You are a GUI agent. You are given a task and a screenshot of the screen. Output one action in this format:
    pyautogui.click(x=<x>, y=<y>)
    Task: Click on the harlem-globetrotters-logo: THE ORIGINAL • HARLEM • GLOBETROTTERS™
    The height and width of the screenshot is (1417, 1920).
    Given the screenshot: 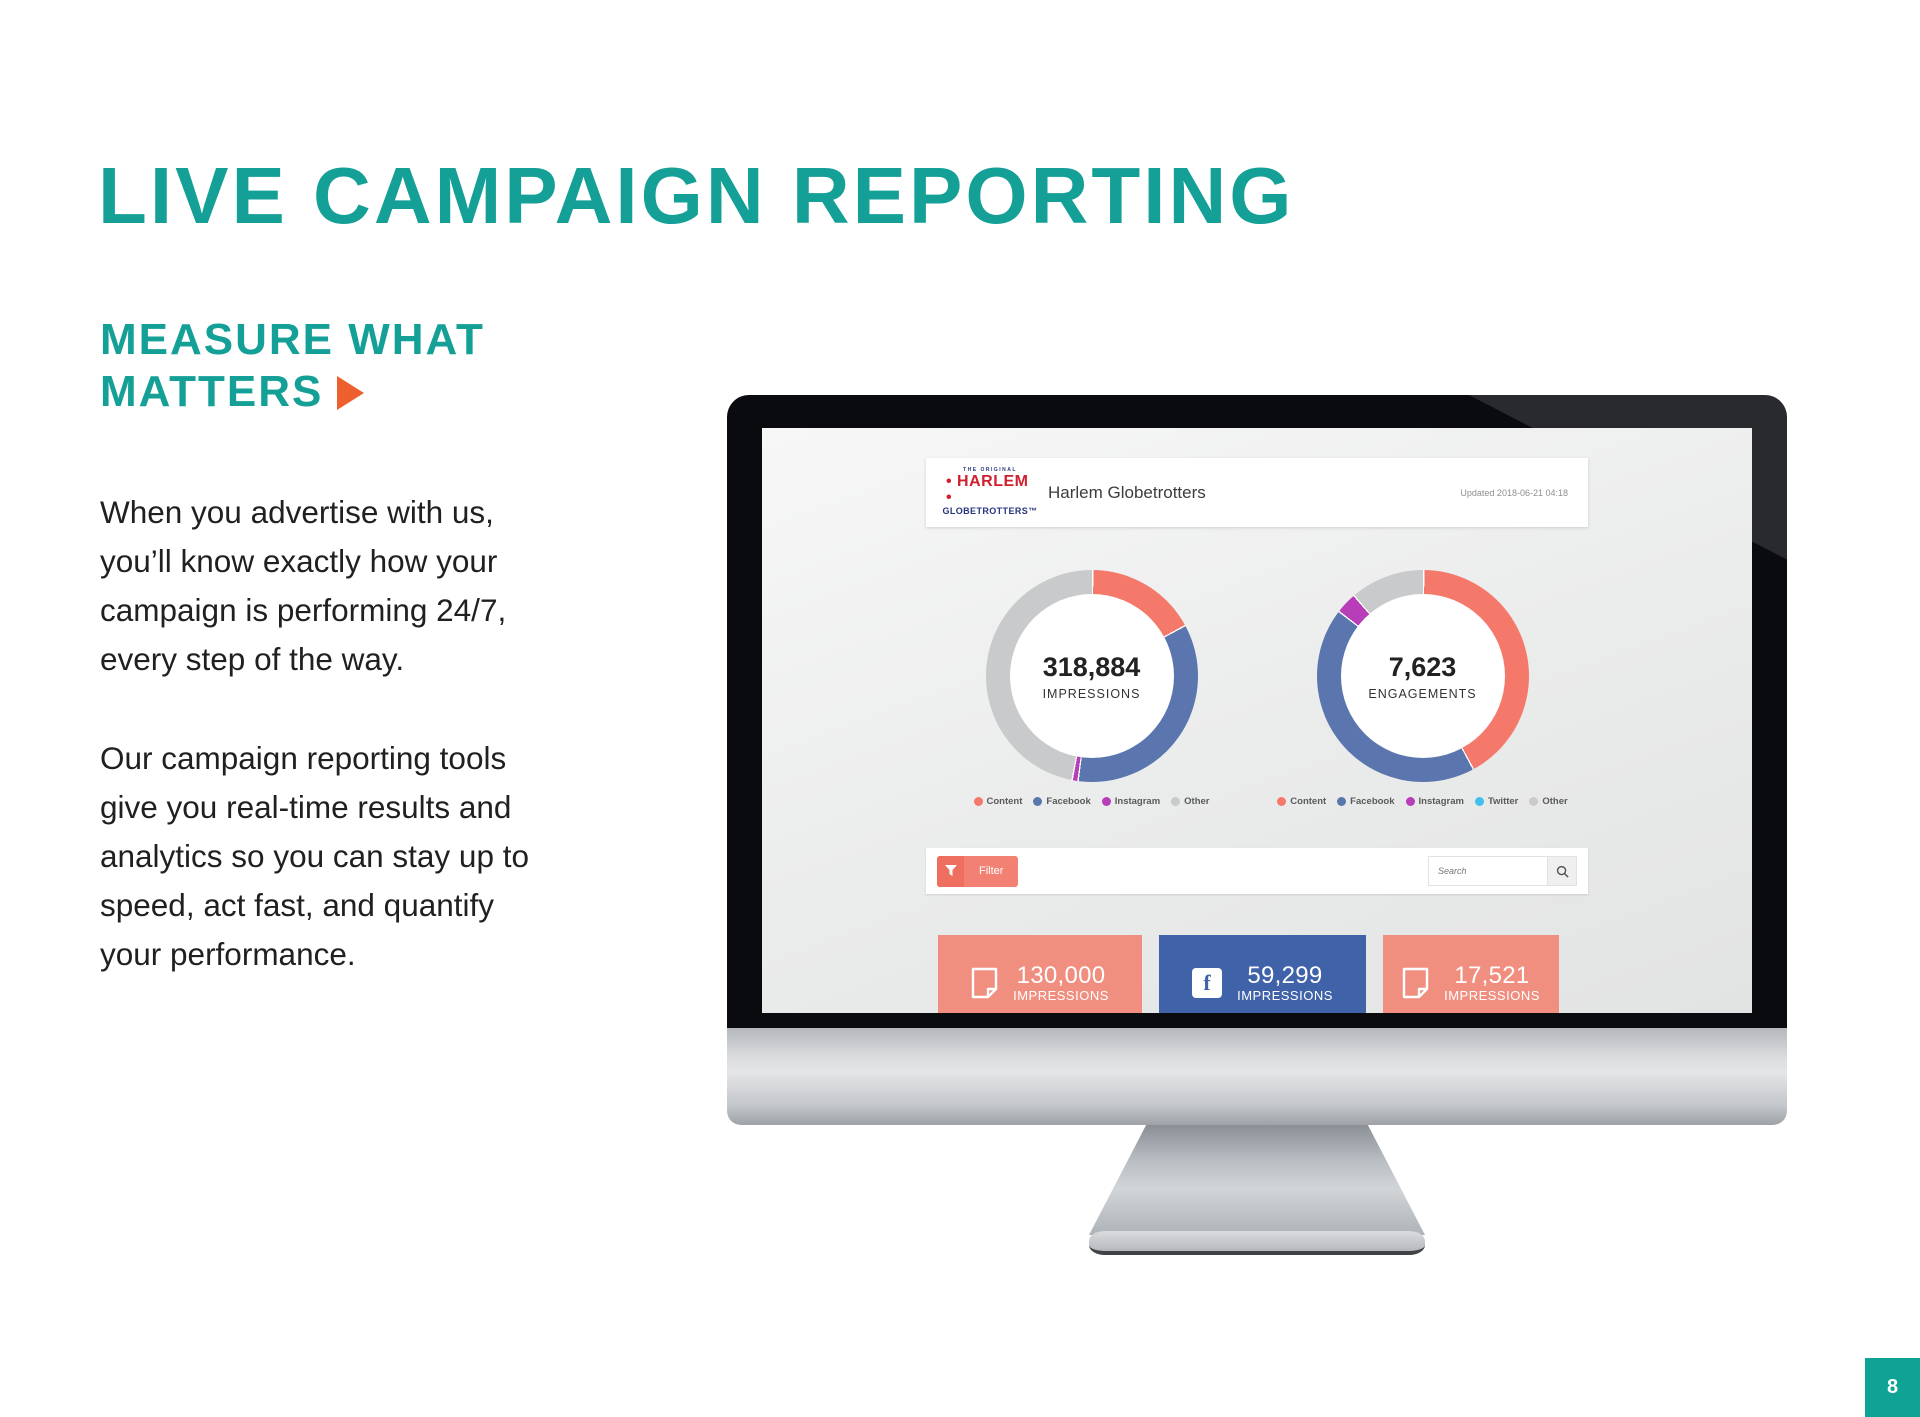 What is the action you would take?
    pyautogui.click(x=989, y=492)
    